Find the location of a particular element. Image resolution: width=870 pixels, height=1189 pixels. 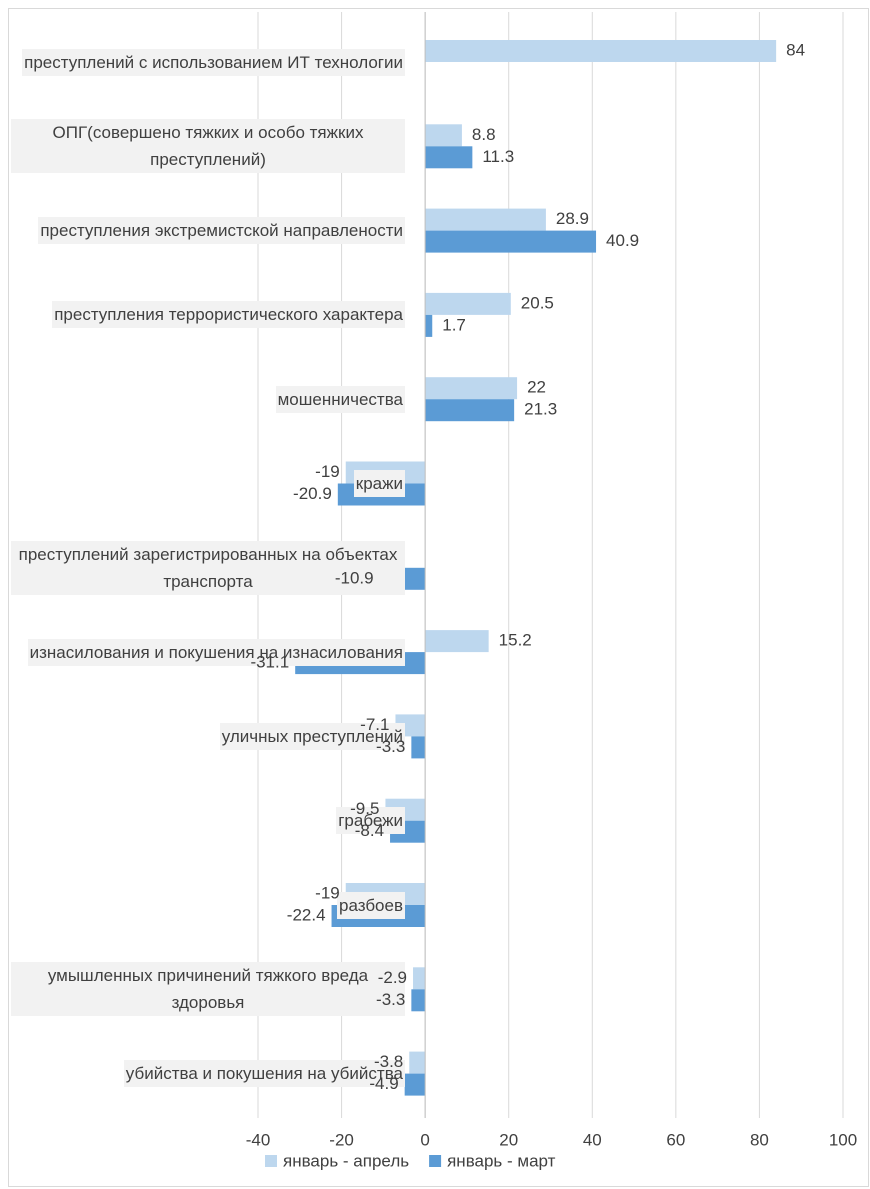

x-tick-label: 80 is located at coordinates (759, 1139).